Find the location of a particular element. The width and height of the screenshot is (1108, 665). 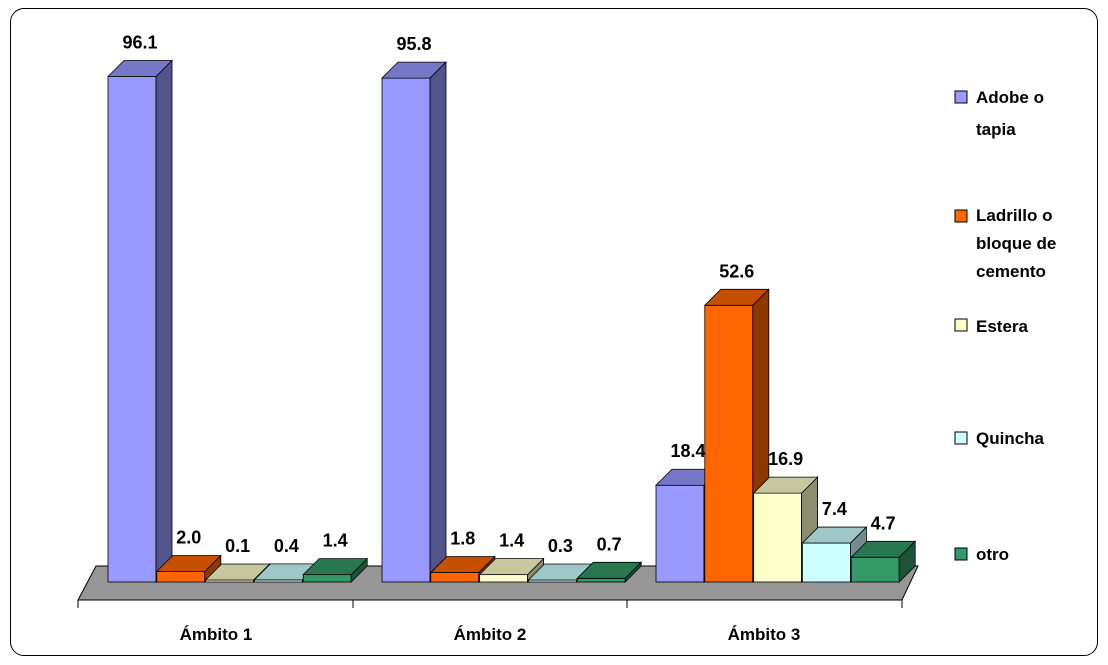

value-label: 95.8 is located at coordinates (413, 44).